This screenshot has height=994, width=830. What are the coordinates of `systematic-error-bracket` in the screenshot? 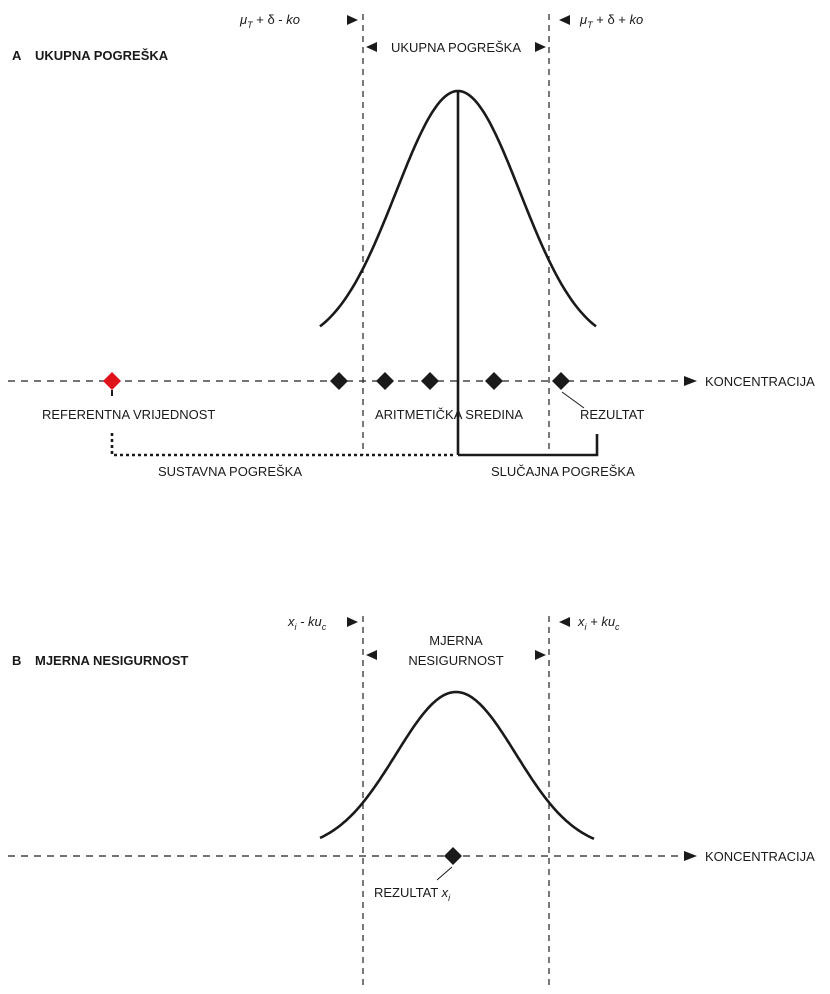 It's located at (283, 445).